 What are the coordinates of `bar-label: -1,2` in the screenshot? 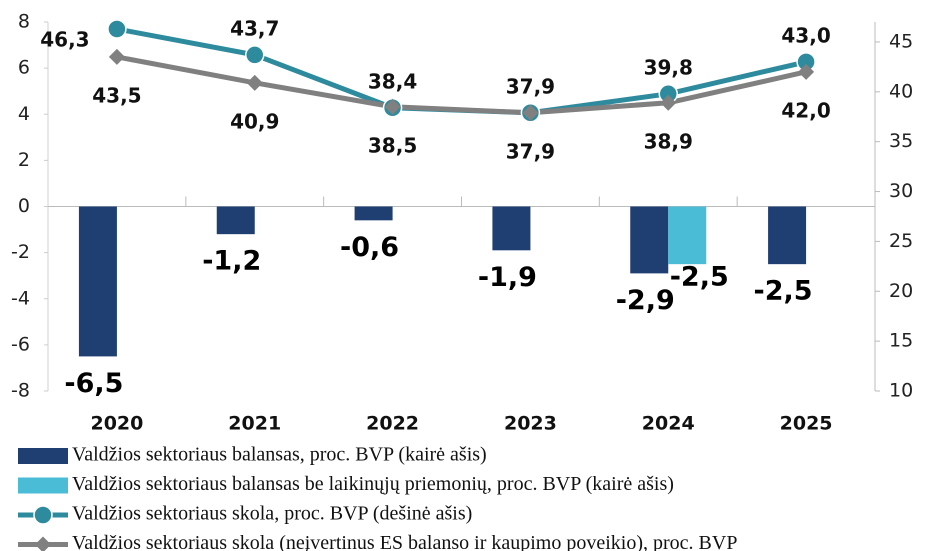 It's located at (231, 261).